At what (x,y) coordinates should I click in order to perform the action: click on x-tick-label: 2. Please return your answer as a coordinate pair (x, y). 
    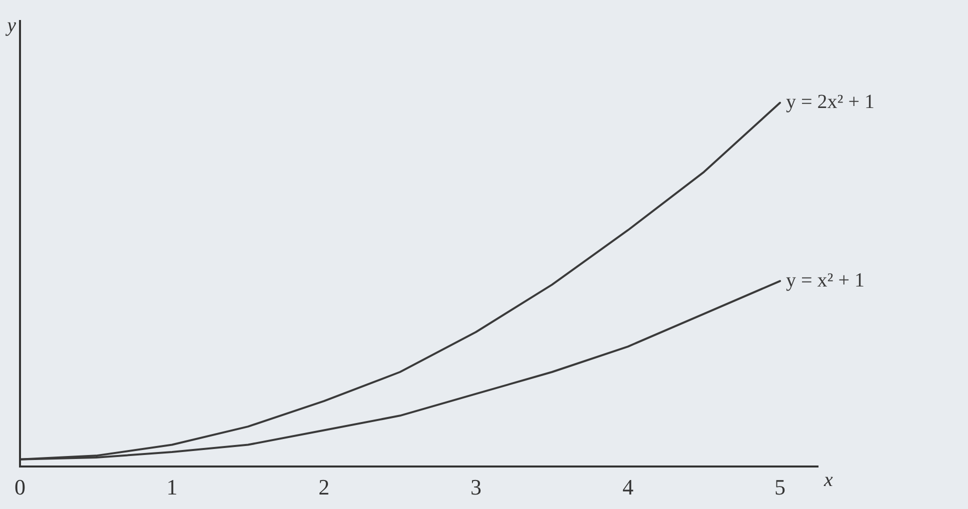
    Looking at the image, I should click on (324, 487).